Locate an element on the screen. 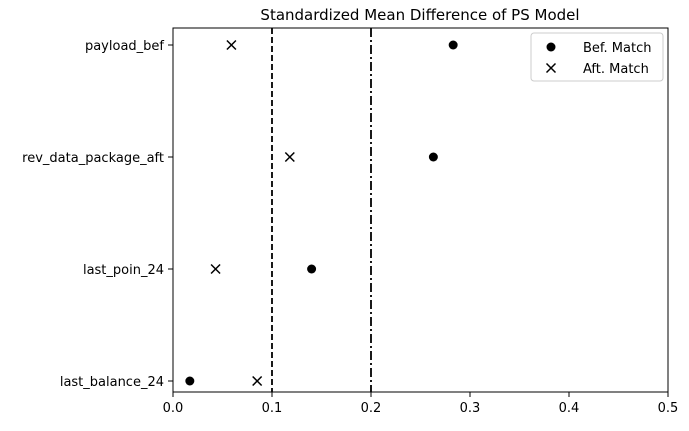  x-tick-label: 0.0 is located at coordinates (173, 408).